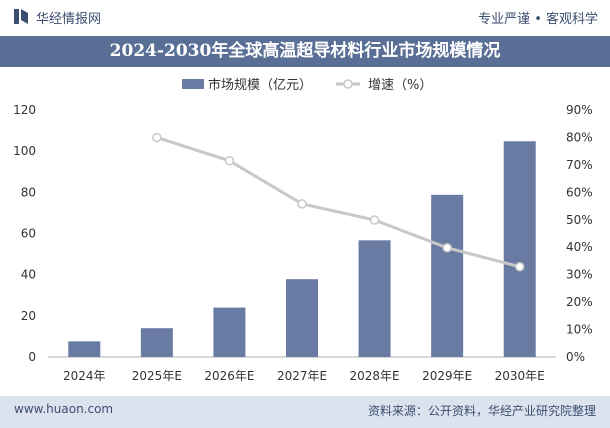  Describe the element at coordinates (447, 376) in the screenshot. I see `x-axis-tick-label: 2029年E` at that location.